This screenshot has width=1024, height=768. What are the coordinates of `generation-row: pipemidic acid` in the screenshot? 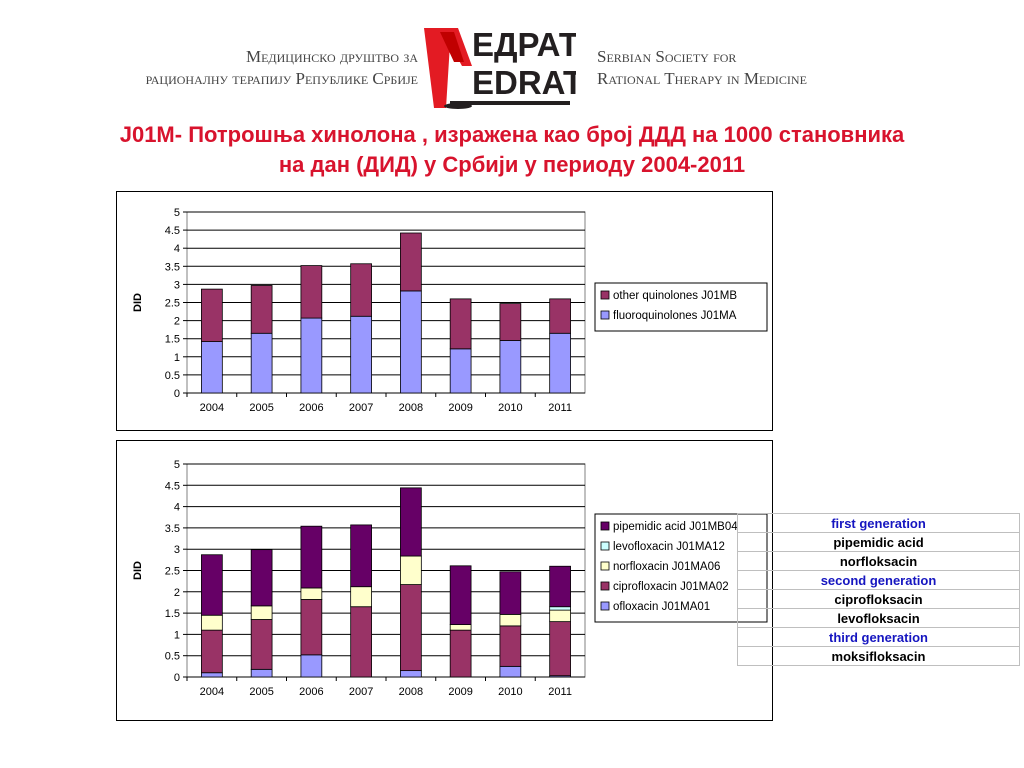 It's located at (878, 542).